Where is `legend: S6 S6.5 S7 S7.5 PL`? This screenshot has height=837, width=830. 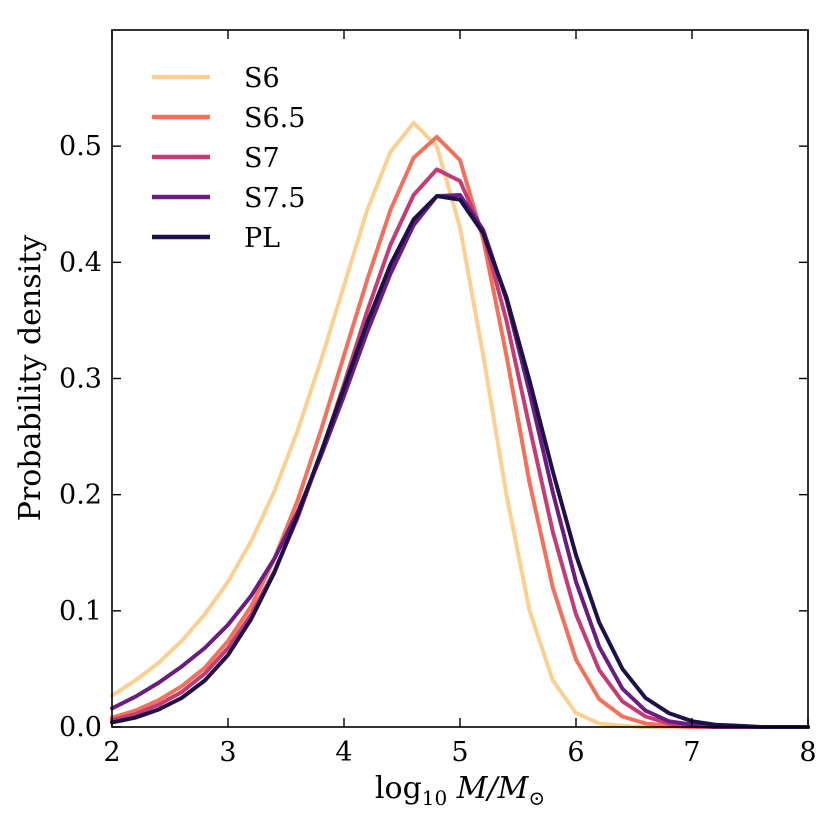 legend: S6 S6.5 S7 S7.5 PL is located at coordinates (228, 158).